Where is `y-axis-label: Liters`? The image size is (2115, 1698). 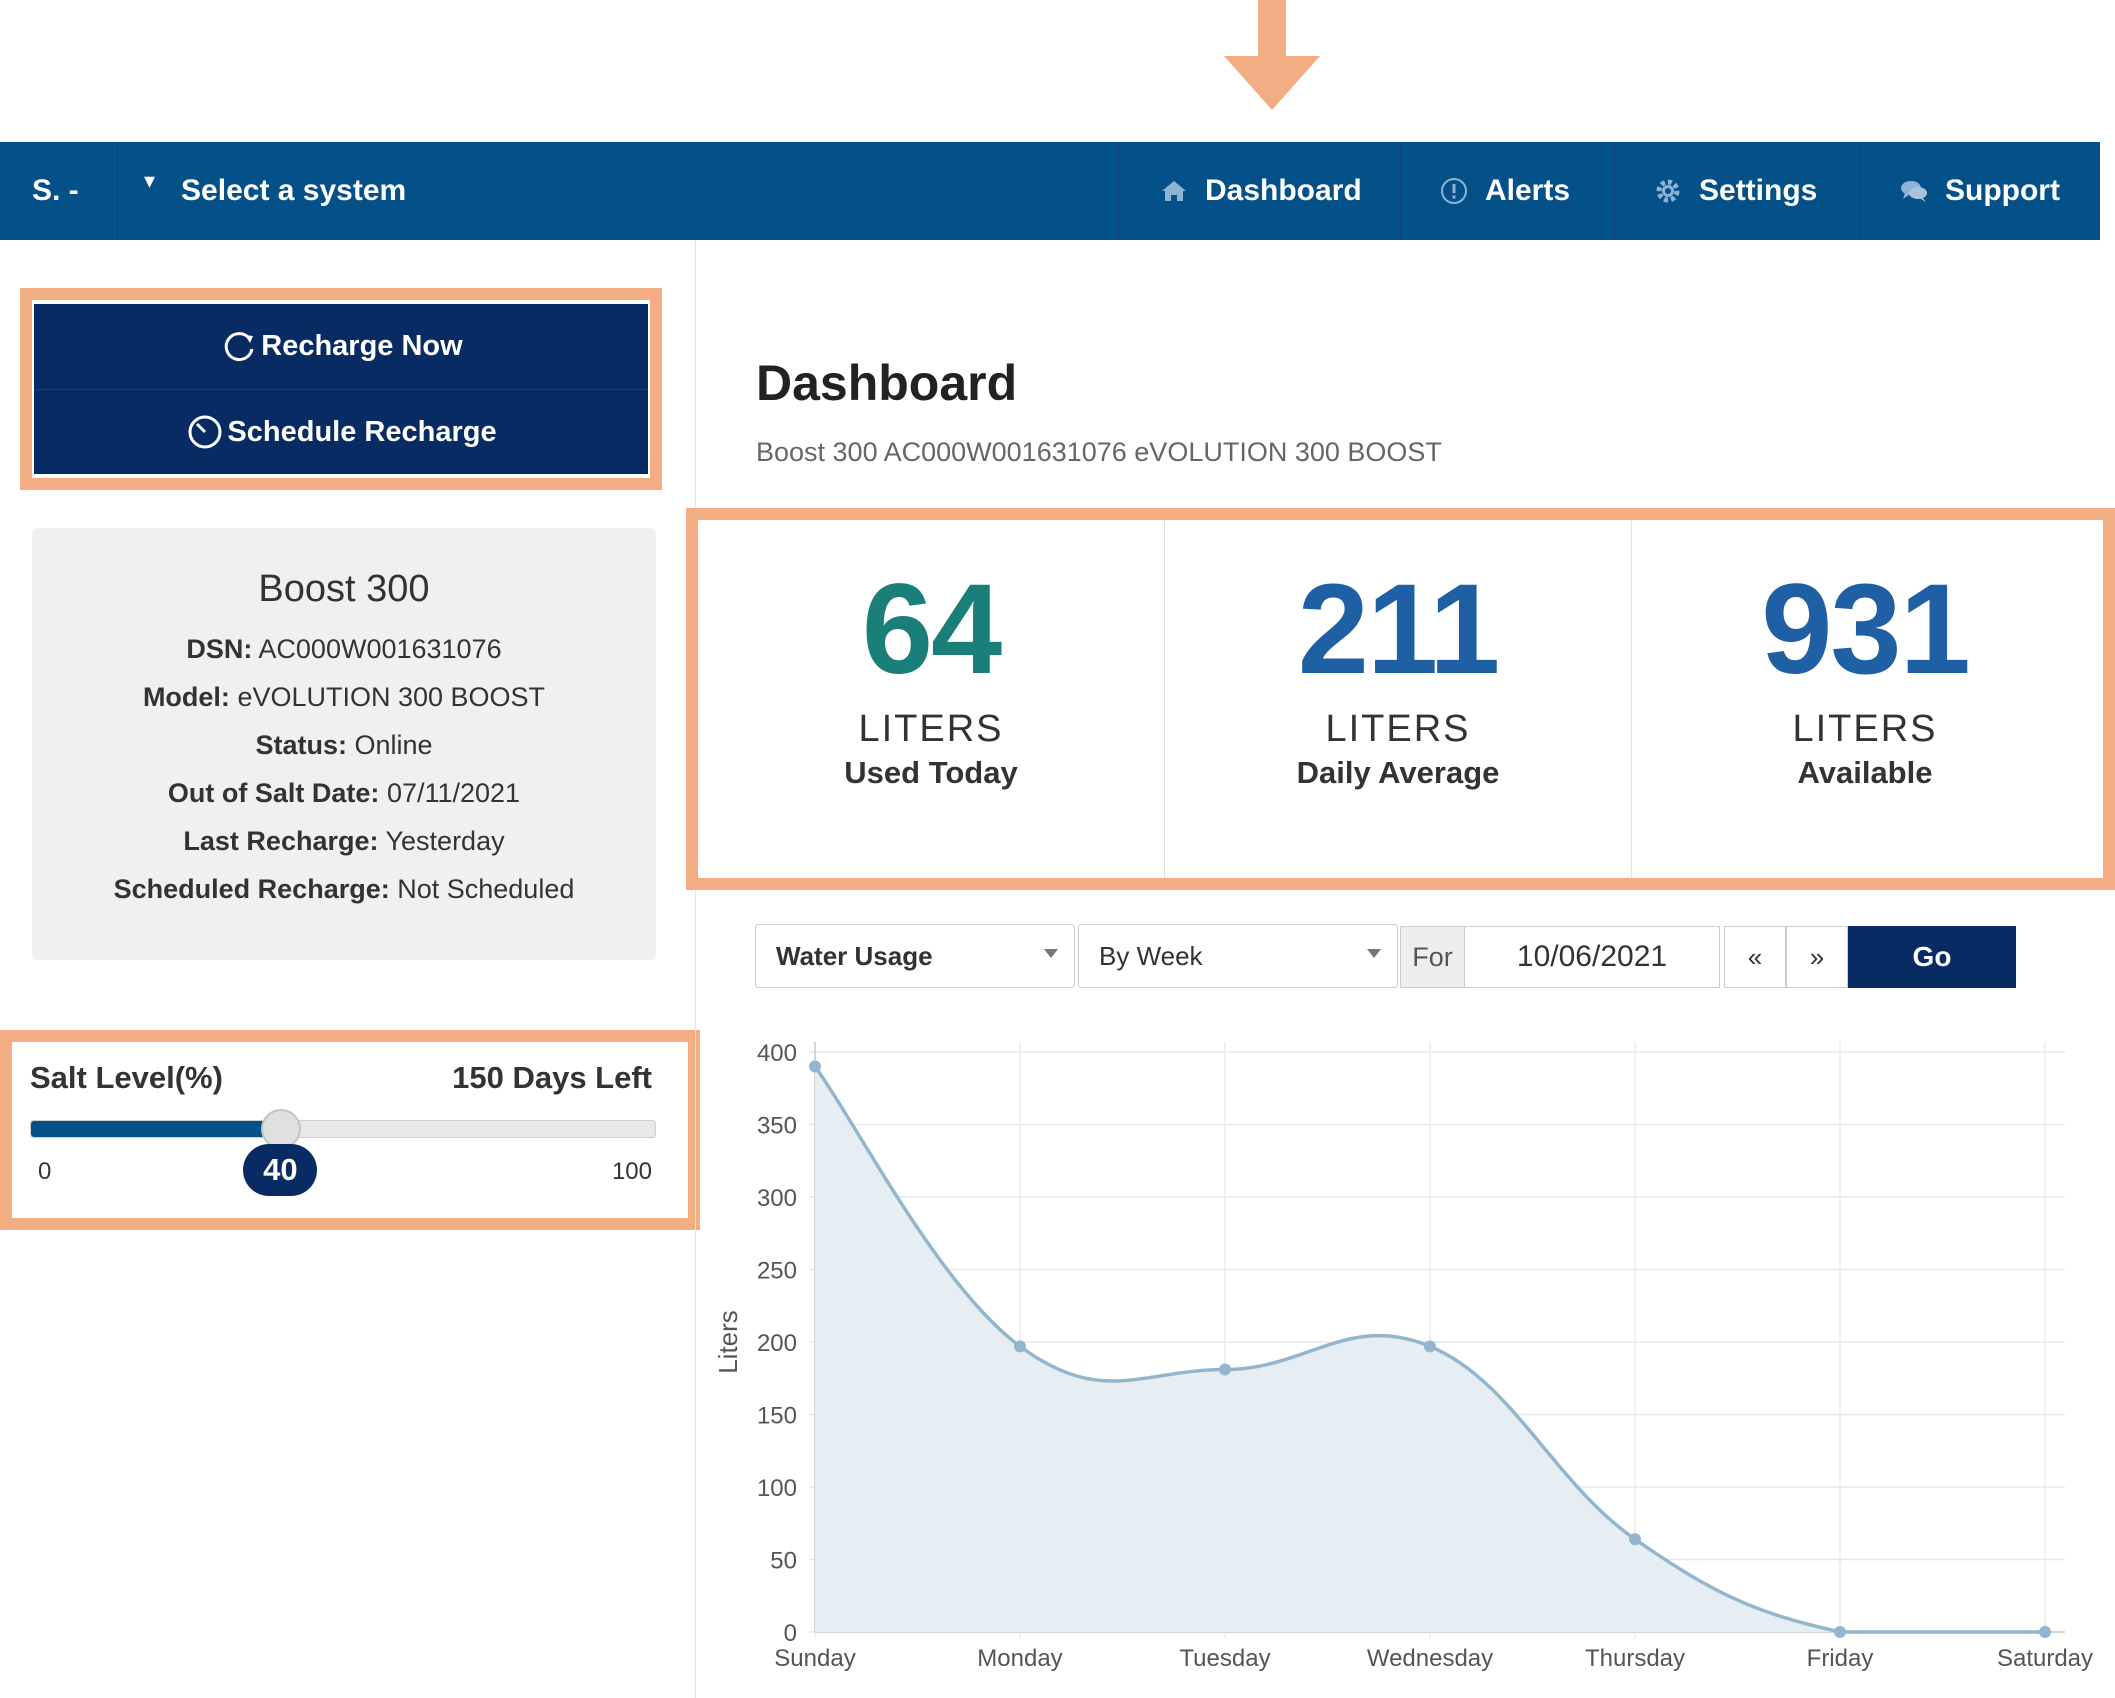 y-axis-label: Liters is located at coordinates (728, 1342).